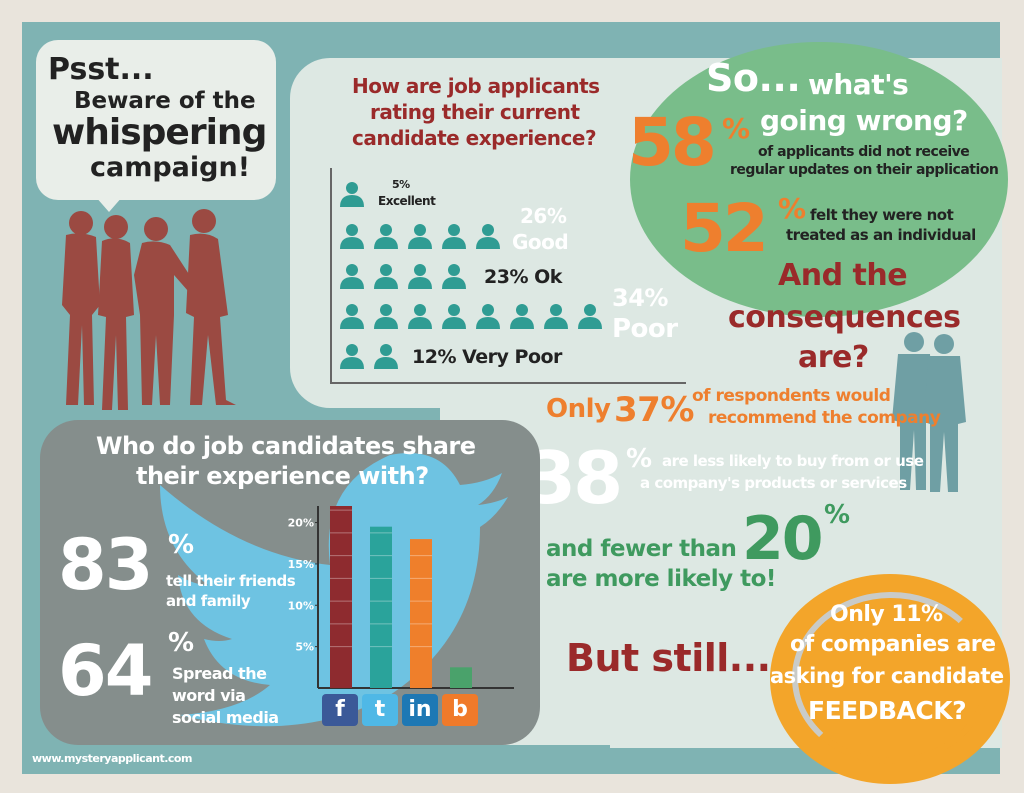 This screenshot has width=1024, height=793. What do you see at coordinates (460, 710) in the screenshot?
I see `blog-rss-icon: b` at bounding box center [460, 710].